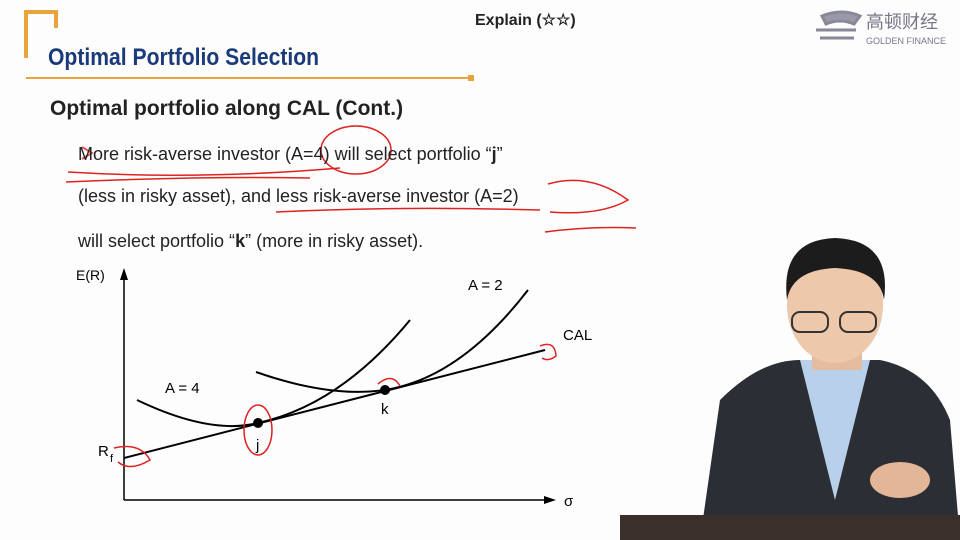  I want to click on rf-sub: f, so click(112, 459).